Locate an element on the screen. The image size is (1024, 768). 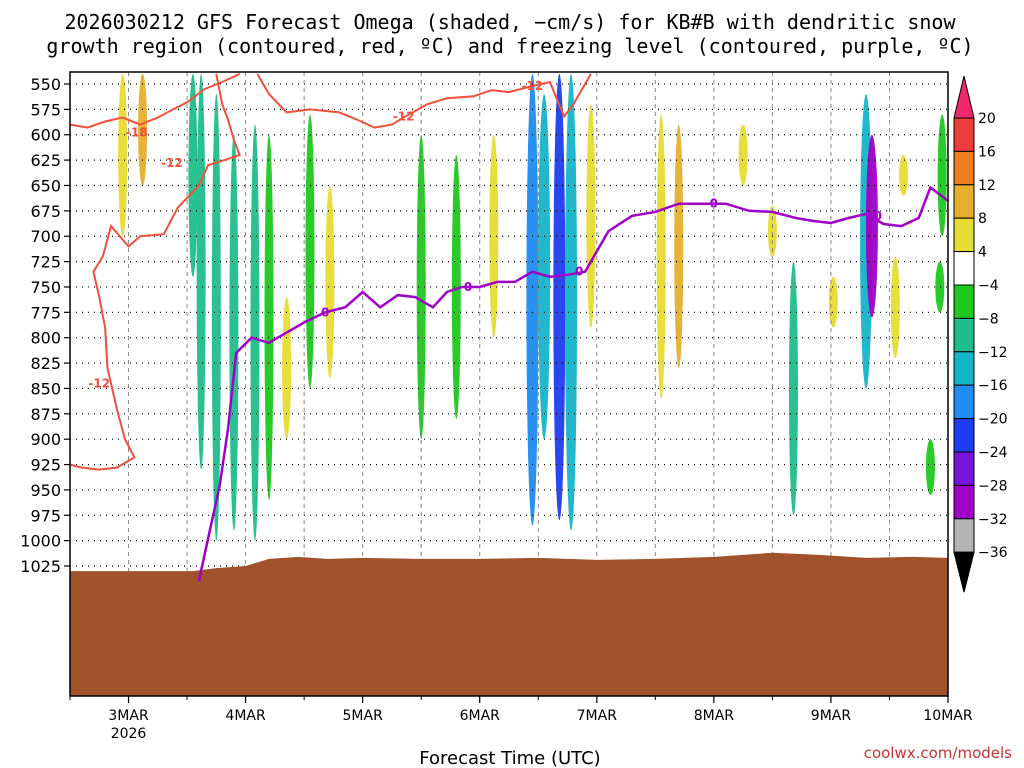
y-tick-label-4: 650 is located at coordinates (45, 185).